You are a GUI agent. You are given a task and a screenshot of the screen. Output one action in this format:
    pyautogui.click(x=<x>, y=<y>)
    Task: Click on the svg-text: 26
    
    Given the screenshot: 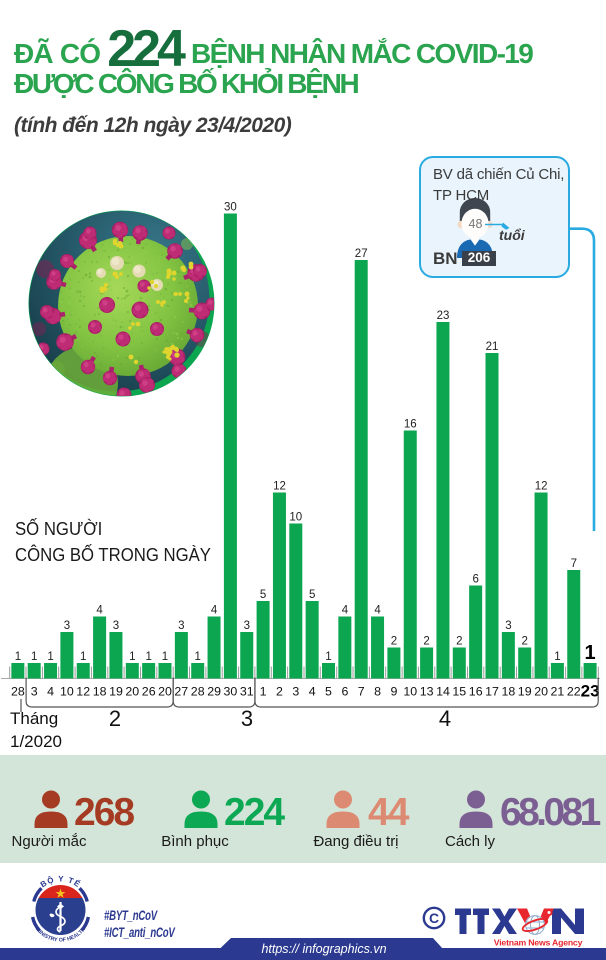 What is the action you would take?
    pyautogui.click(x=149, y=692)
    